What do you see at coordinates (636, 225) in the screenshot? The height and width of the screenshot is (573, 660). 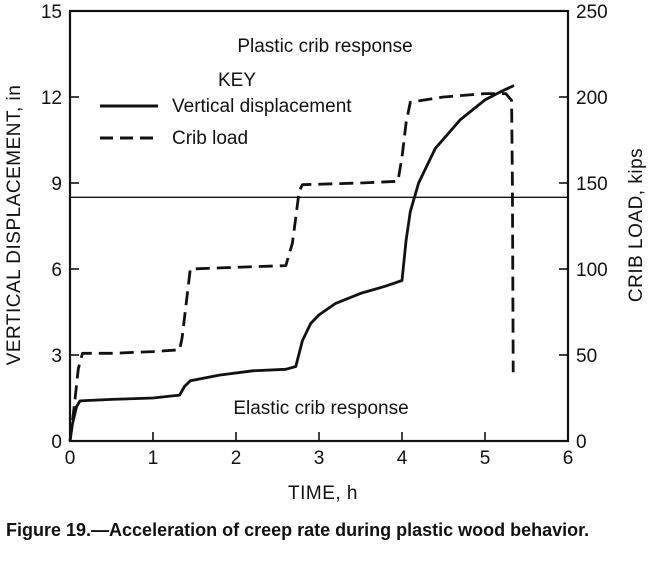 I see `right-axis-title: CRIB LOAD, kips` at bounding box center [636, 225].